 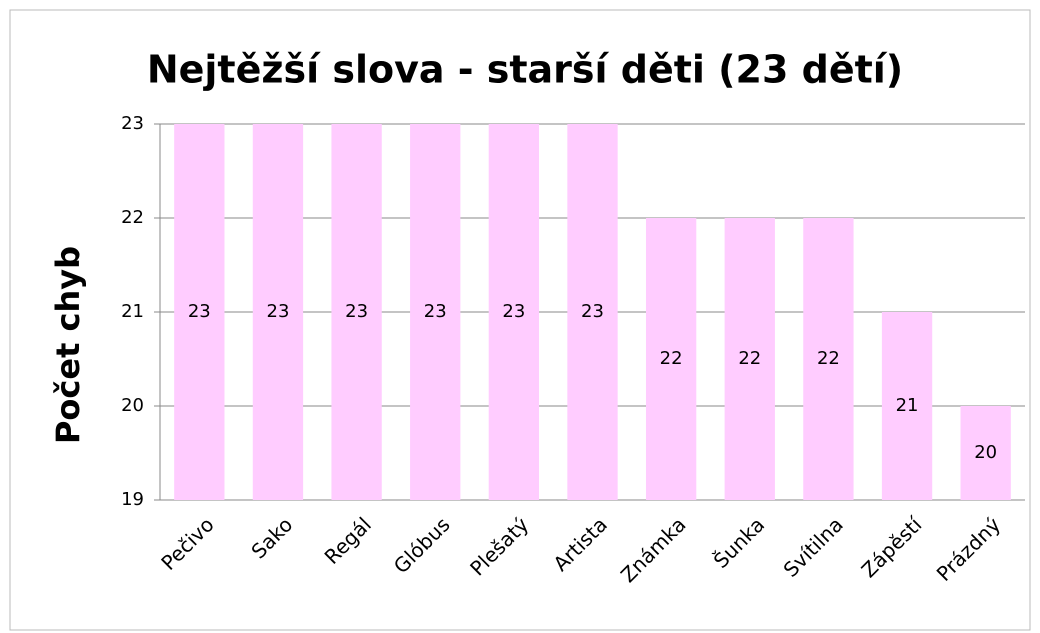 What do you see at coordinates (132, 217) in the screenshot?
I see `y-tick-label: 22` at bounding box center [132, 217].